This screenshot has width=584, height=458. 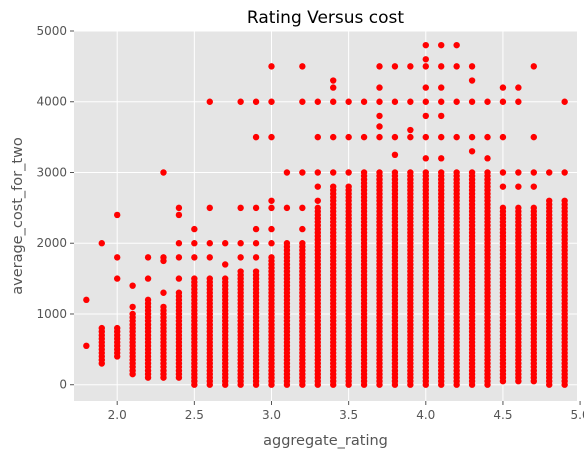 What do you see at coordinates (271, 415) in the screenshot?
I see `x-tick-label: 3.0` at bounding box center [271, 415].